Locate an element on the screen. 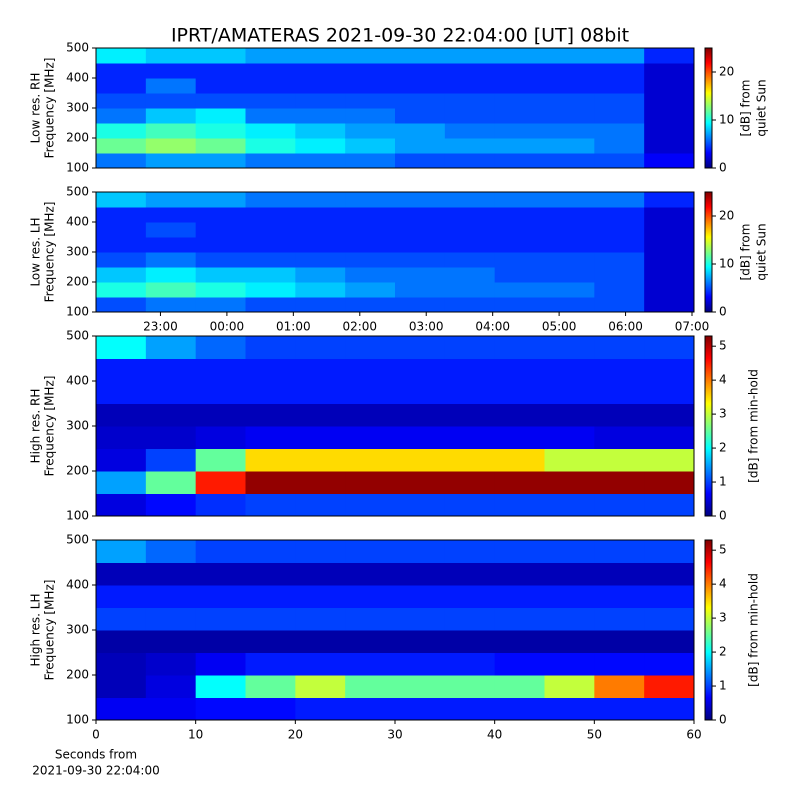 This screenshot has width=800, height=800. y-axis-label: Low res. RH is located at coordinates (36, 108).